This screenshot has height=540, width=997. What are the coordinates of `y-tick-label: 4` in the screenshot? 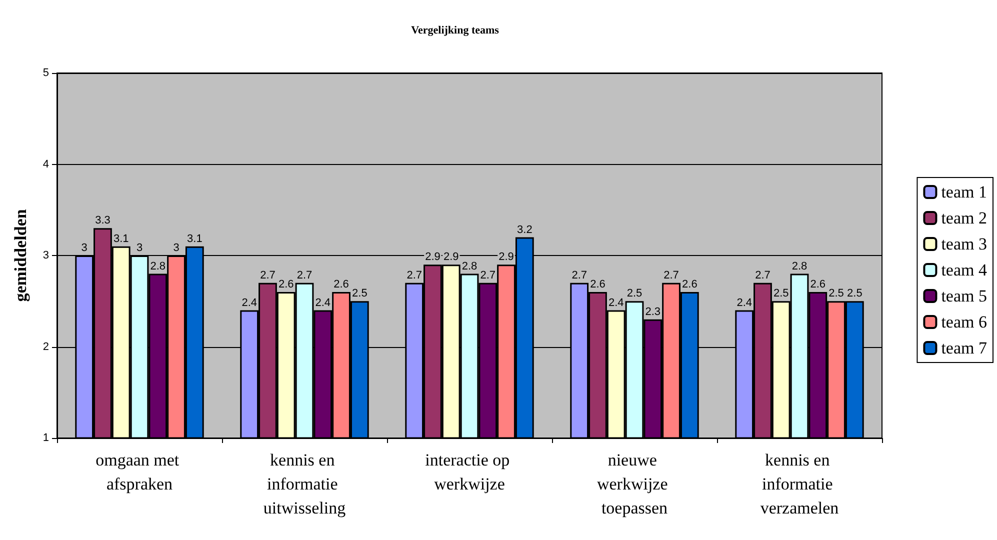 It's located at (45, 164).